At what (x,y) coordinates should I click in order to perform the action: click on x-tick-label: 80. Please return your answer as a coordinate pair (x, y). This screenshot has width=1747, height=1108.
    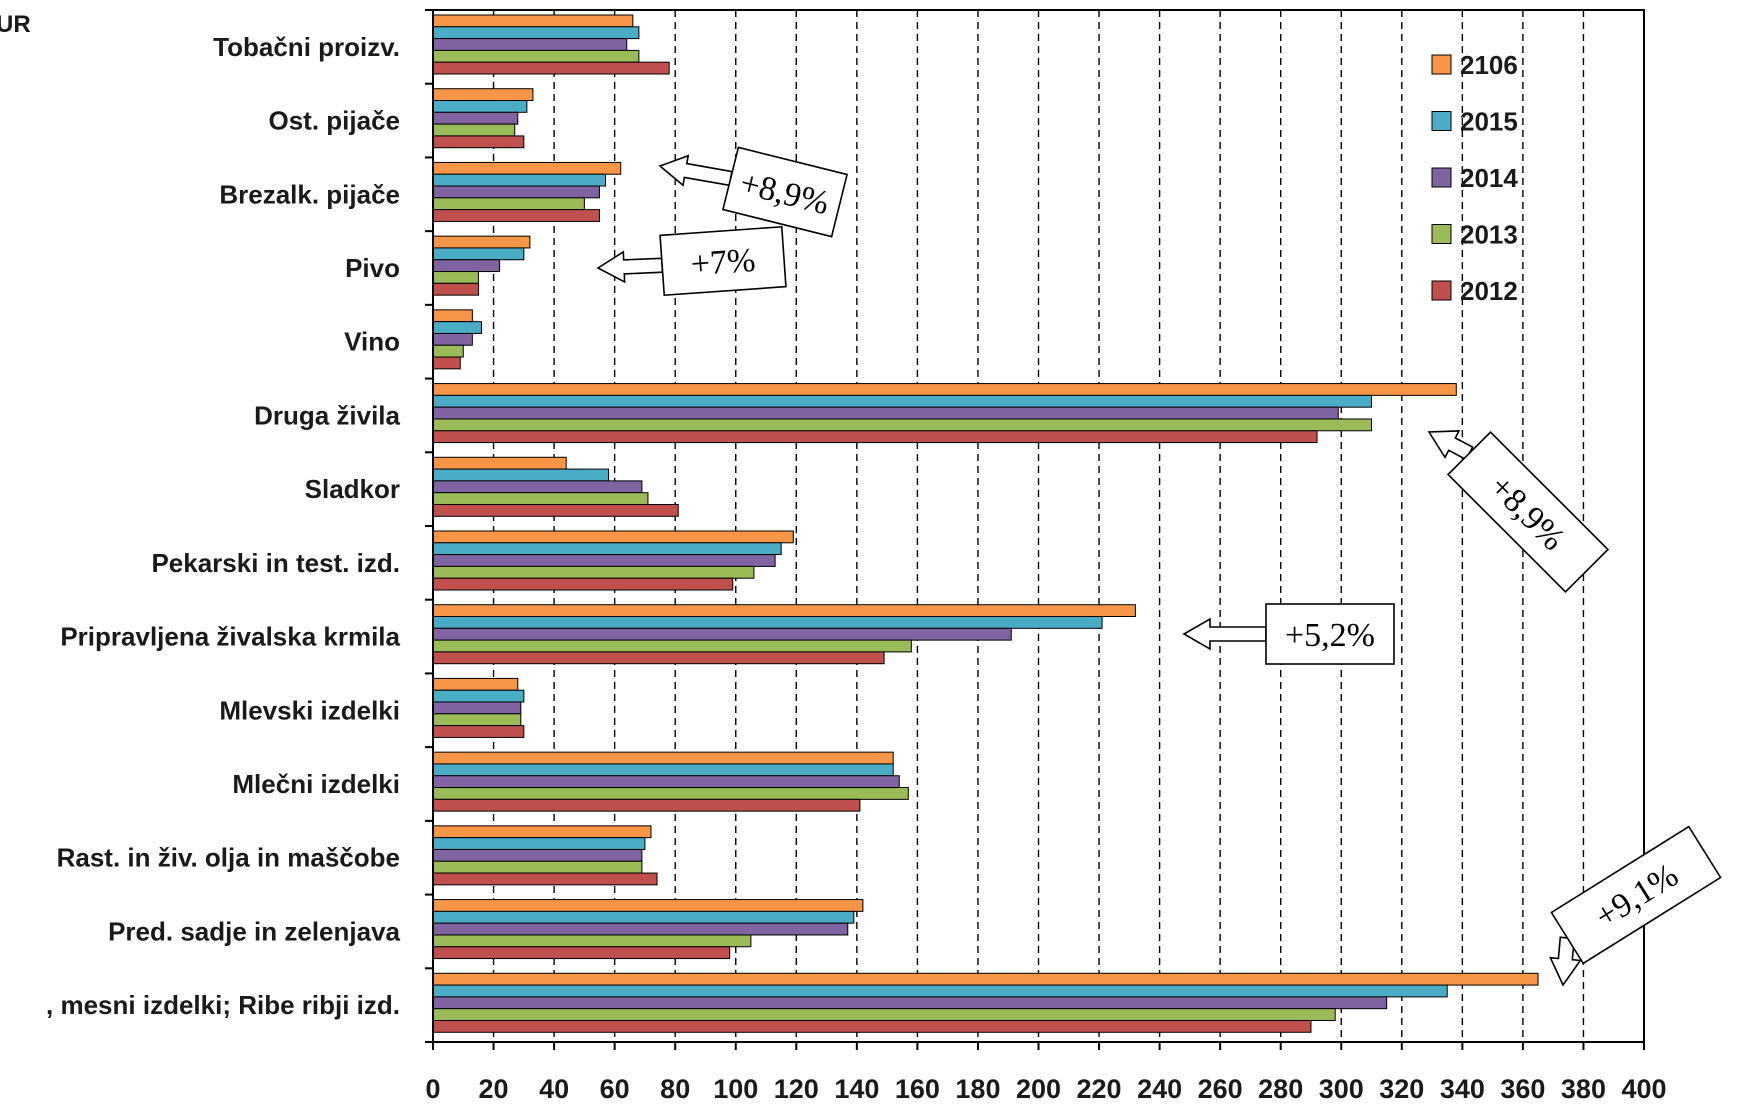
    Looking at the image, I should click on (675, 1088).